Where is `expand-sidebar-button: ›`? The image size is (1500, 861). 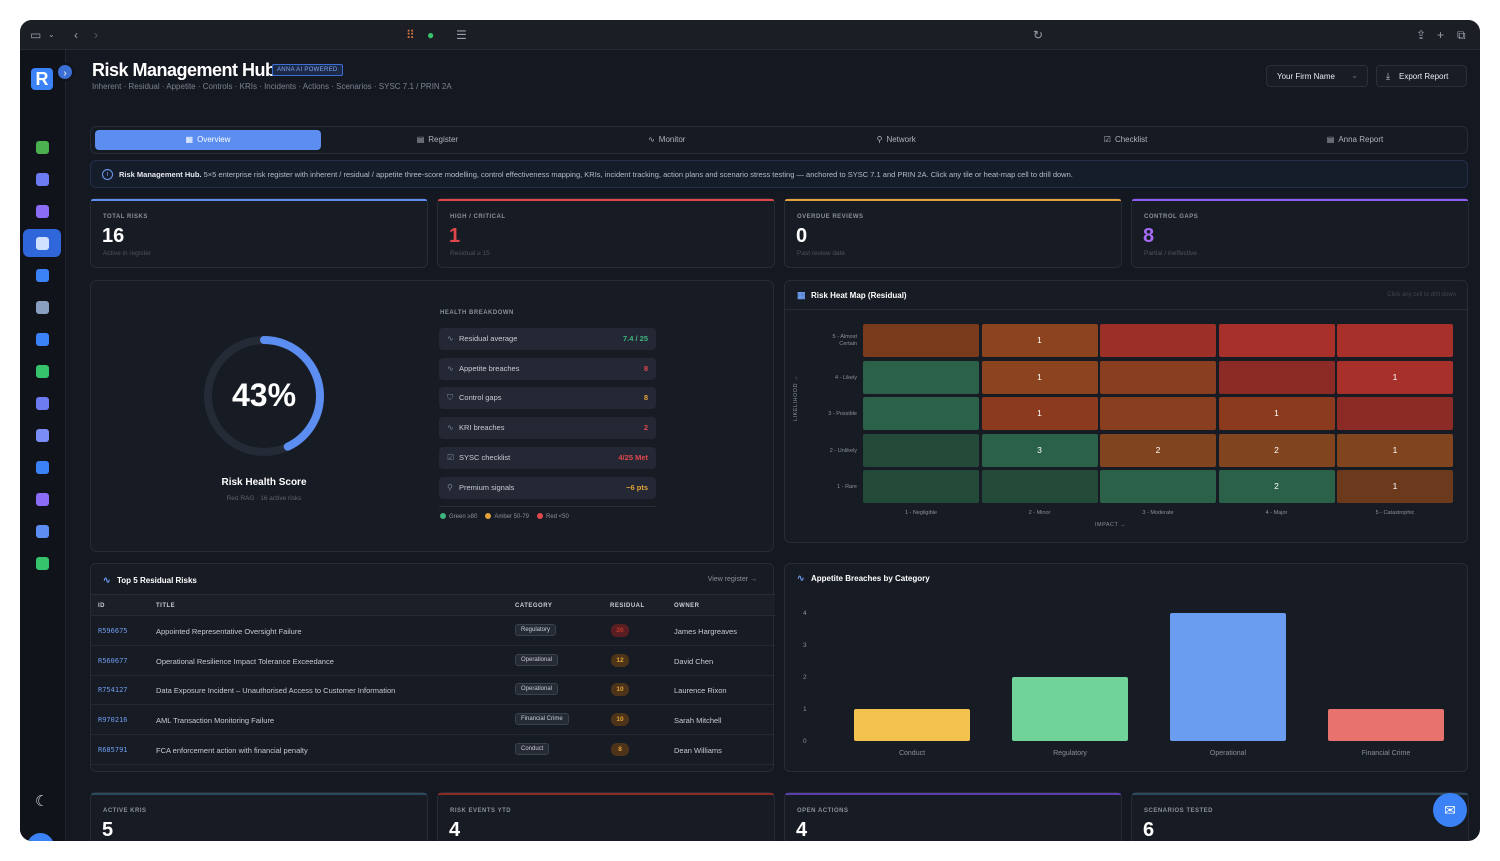
expand-sidebar-button: › is located at coordinates (65, 72).